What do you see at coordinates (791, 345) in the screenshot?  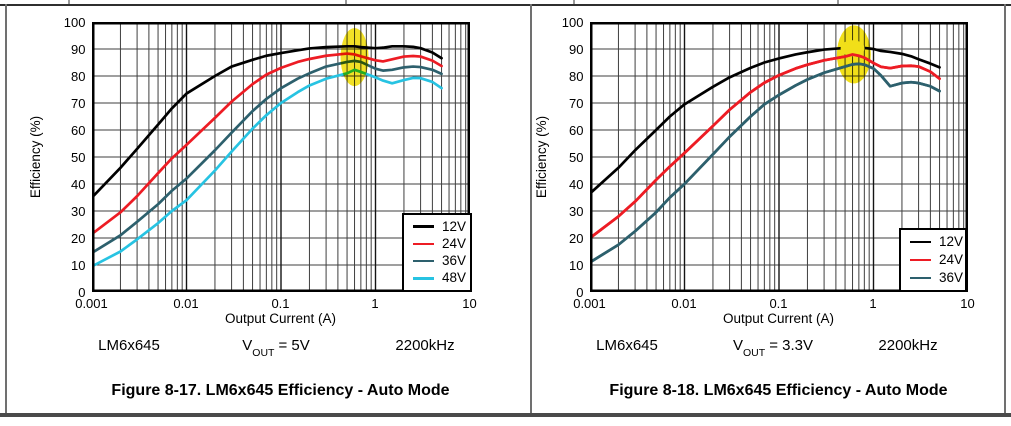 I see `vout-value: = 3.3V` at bounding box center [791, 345].